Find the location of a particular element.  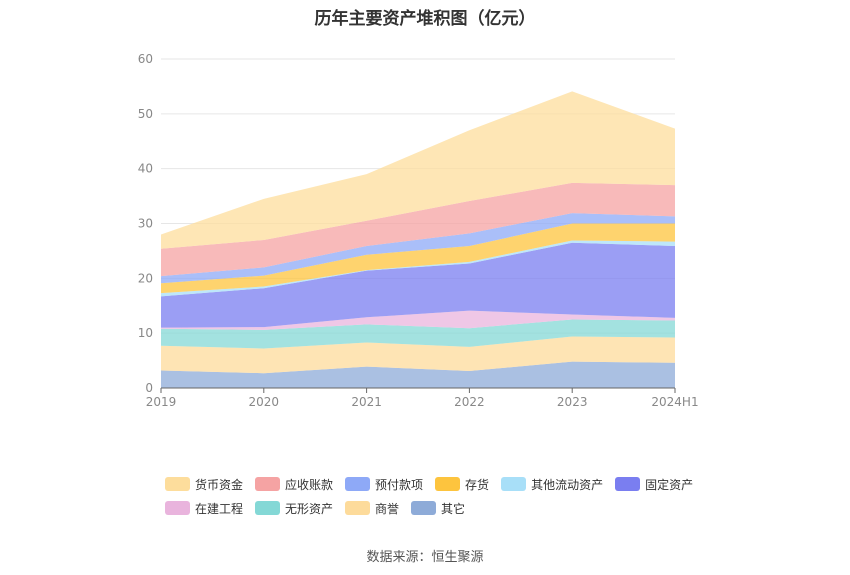

y-tick-label: 50 is located at coordinates (145, 114).